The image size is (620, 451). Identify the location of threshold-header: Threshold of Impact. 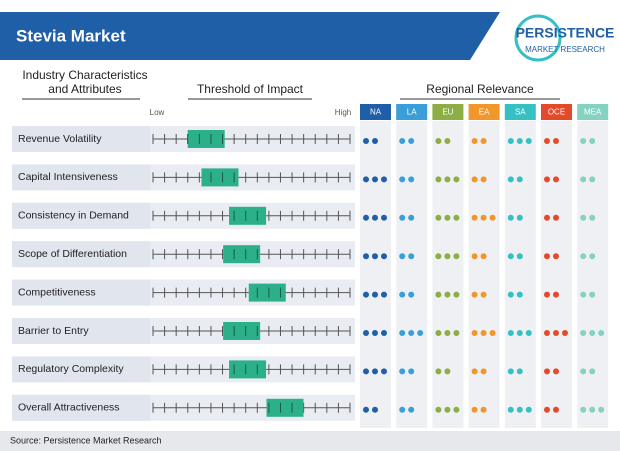
(250, 89).